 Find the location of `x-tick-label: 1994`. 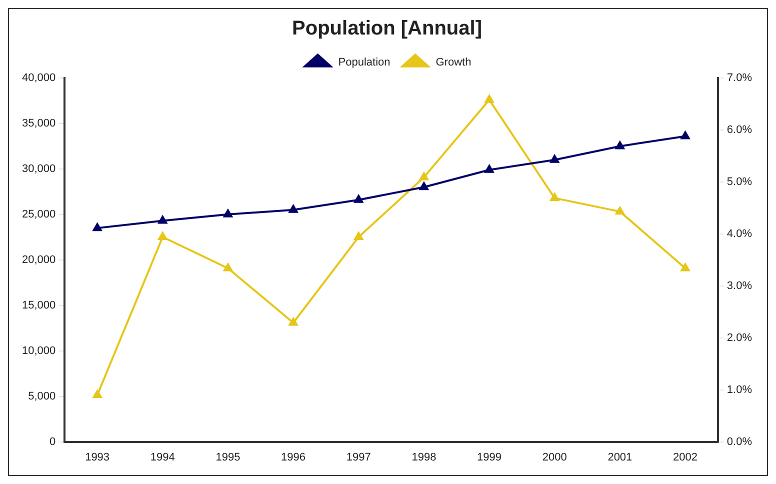

x-tick-label: 1994 is located at coordinates (162, 457).